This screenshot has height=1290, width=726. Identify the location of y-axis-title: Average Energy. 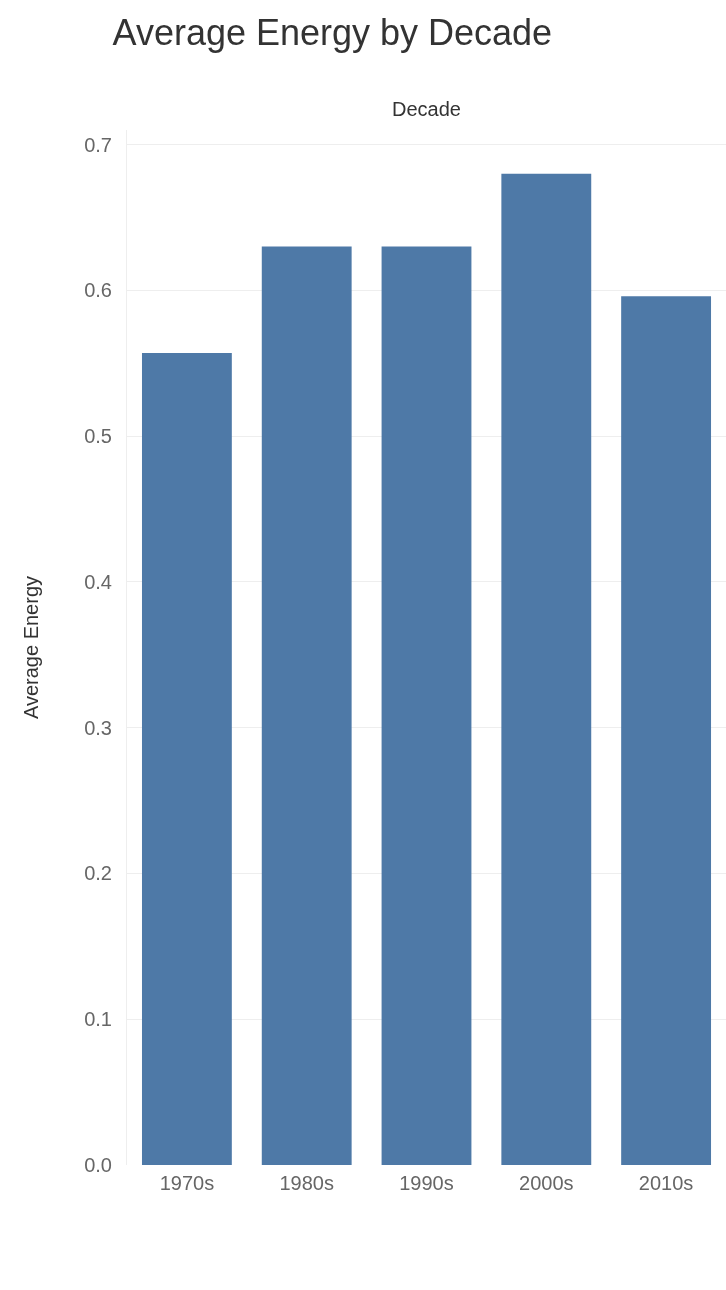
(30, 647).